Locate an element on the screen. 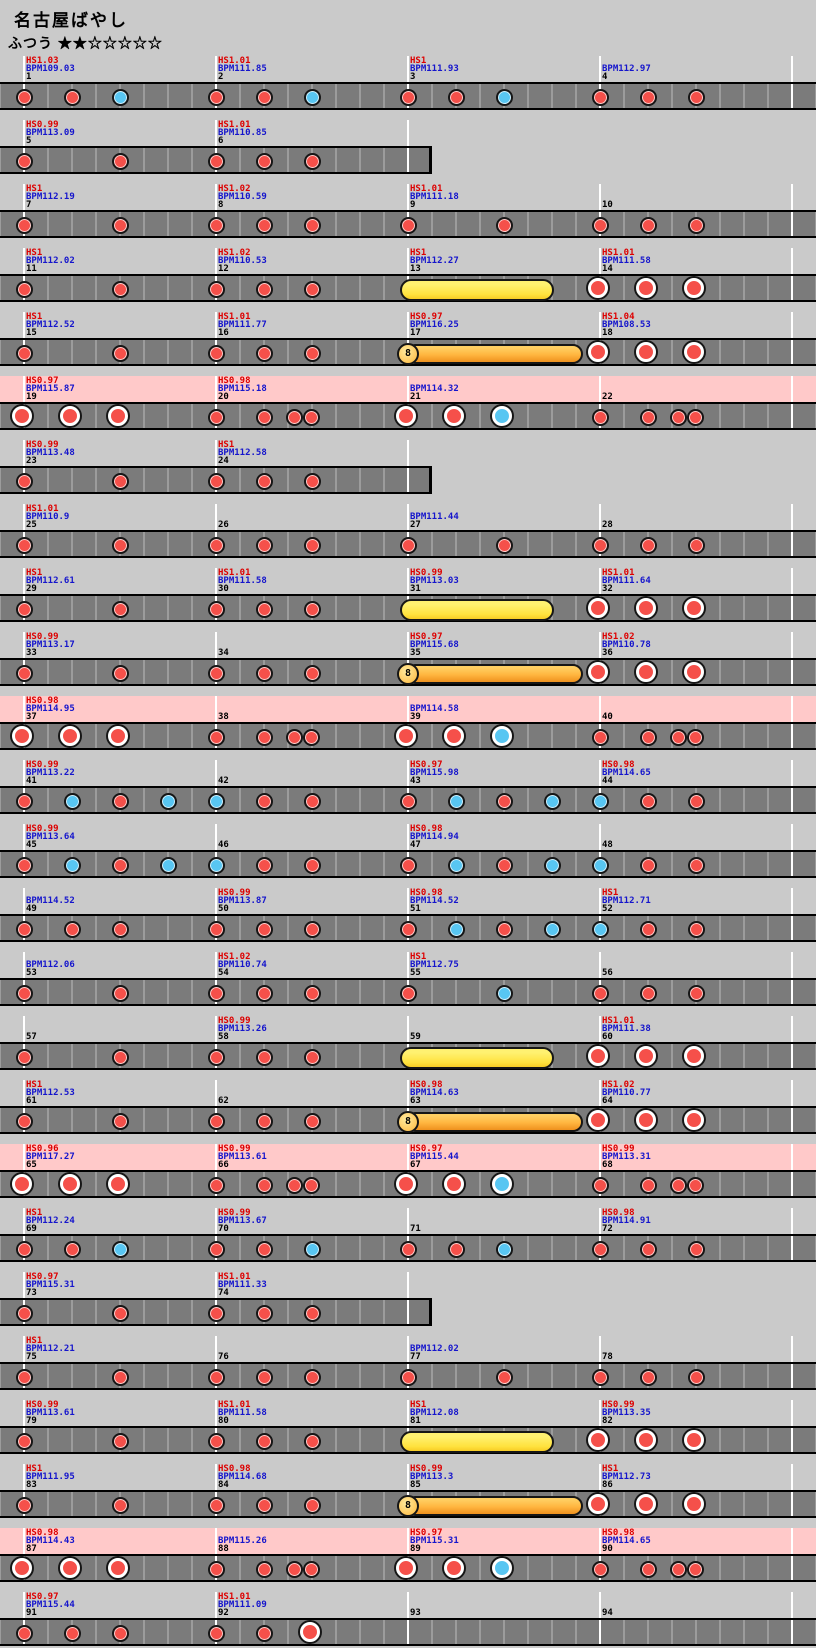 The height and width of the screenshot is (1648, 816). measure-label: HS0.98 BPM114.65 44 is located at coordinates (692, 773).